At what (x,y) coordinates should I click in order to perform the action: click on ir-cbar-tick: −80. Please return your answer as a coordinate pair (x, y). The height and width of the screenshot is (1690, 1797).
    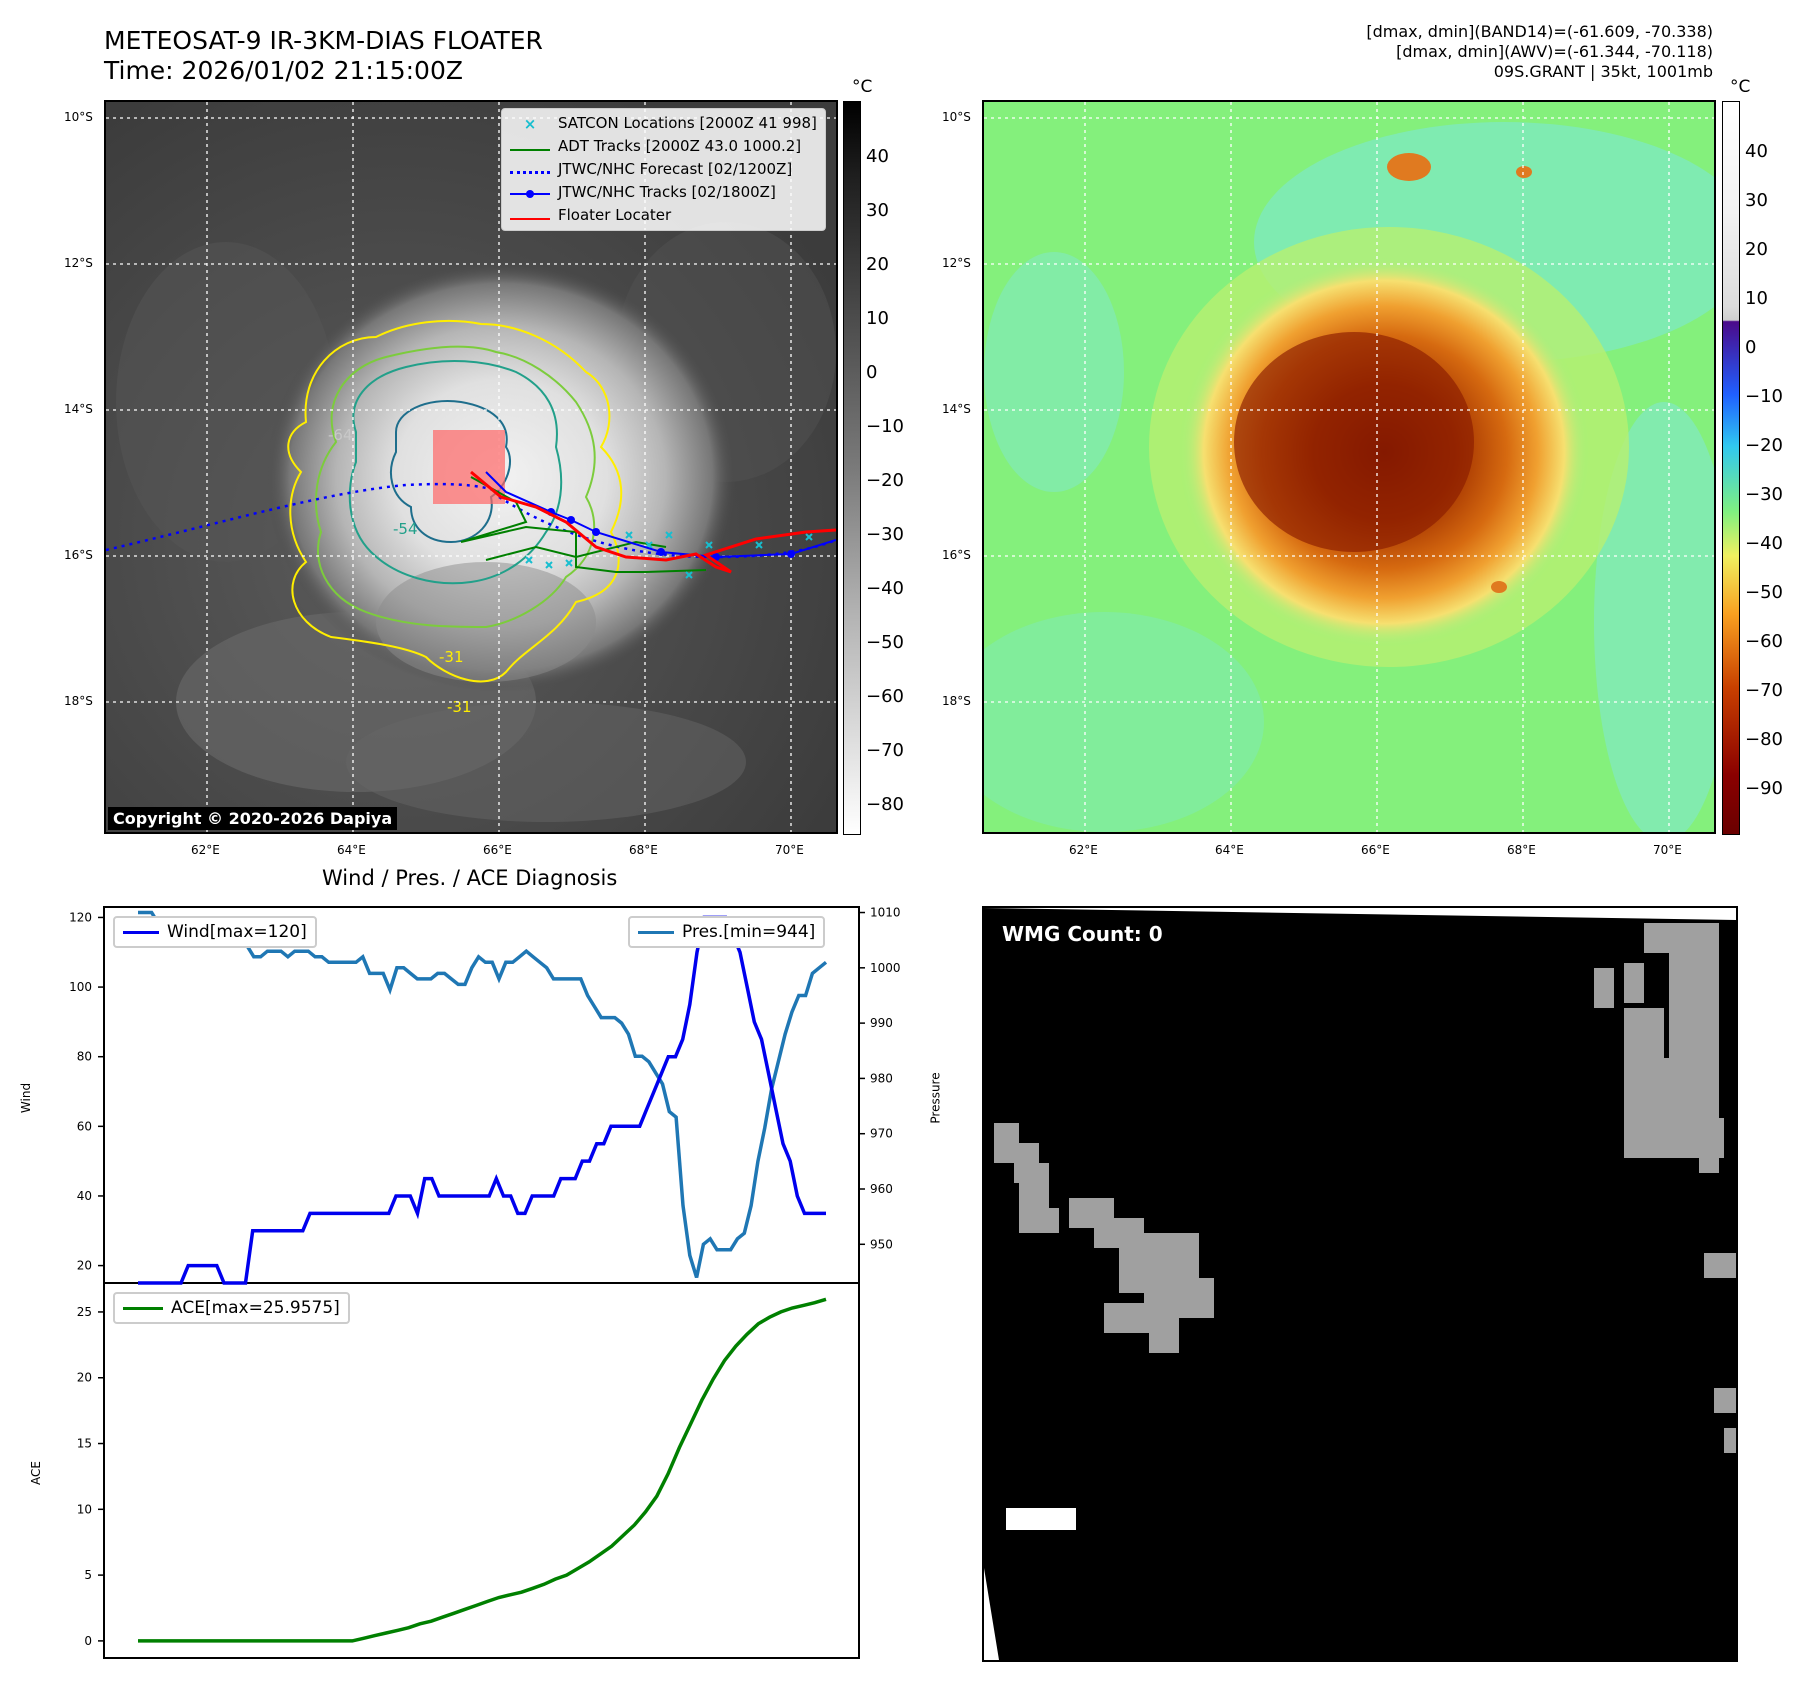
    Looking at the image, I should click on (885, 804).